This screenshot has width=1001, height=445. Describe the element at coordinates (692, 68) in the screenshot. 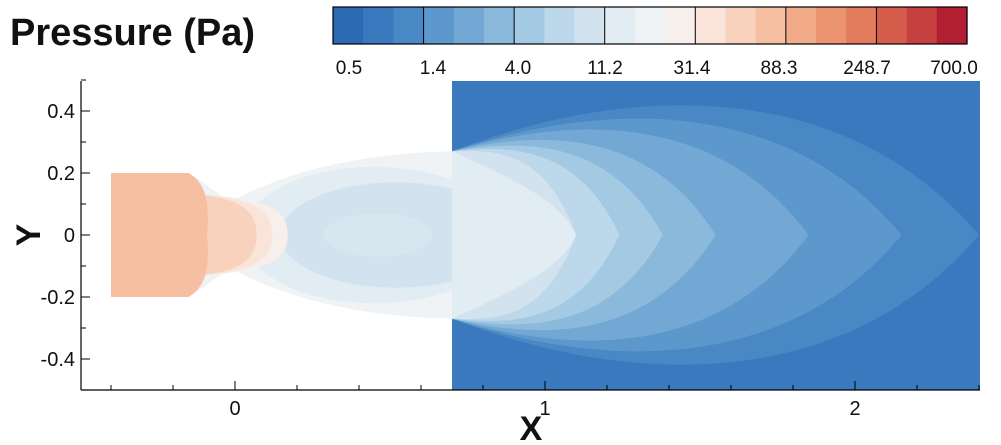

I see `colorbar-tick-label: 31.4` at that location.